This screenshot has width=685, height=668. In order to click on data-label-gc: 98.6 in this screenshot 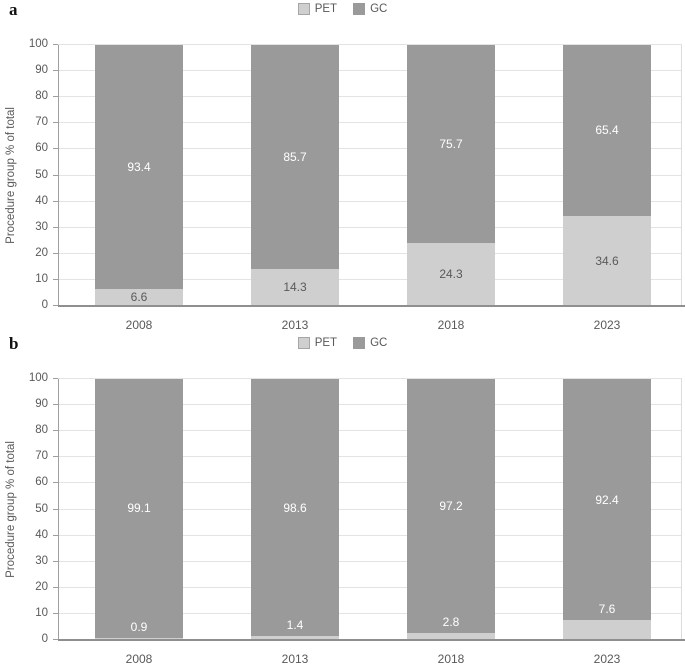, I will do `click(295, 507)`.